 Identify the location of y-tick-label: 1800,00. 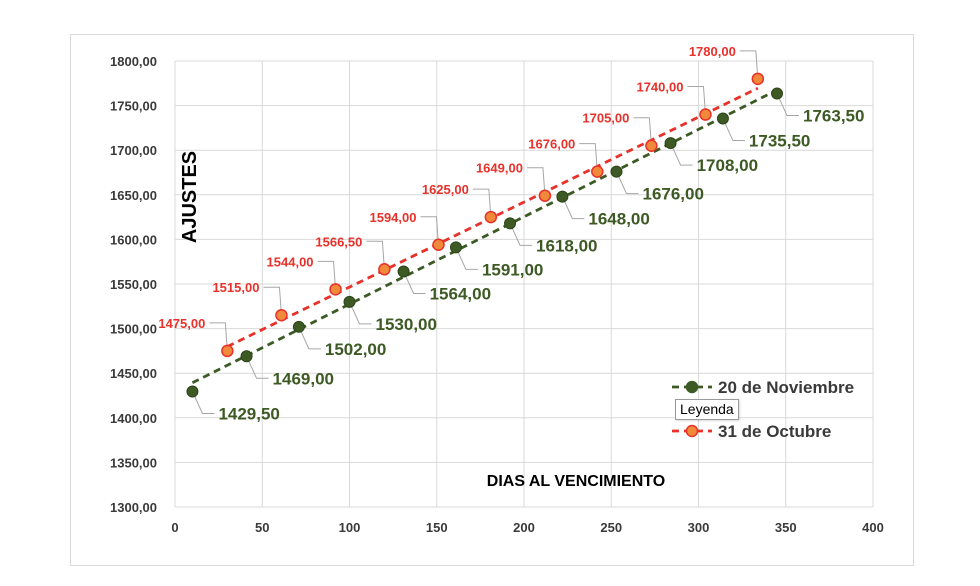
(133, 61).